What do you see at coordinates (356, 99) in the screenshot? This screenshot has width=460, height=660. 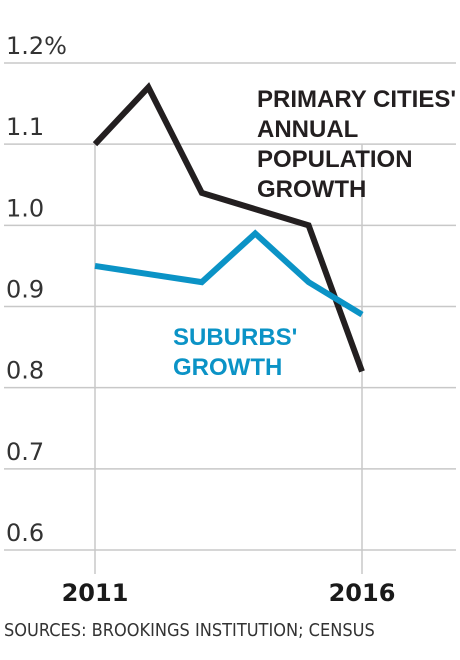 I see `series-label-line: PRIMARY CITIES'` at bounding box center [356, 99].